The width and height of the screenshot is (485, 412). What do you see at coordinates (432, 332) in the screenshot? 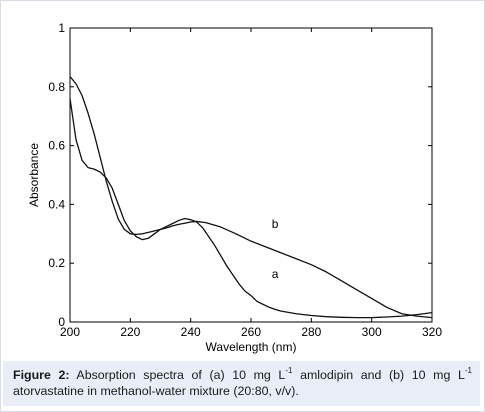
I see `x-tick-label: 320` at bounding box center [432, 332].